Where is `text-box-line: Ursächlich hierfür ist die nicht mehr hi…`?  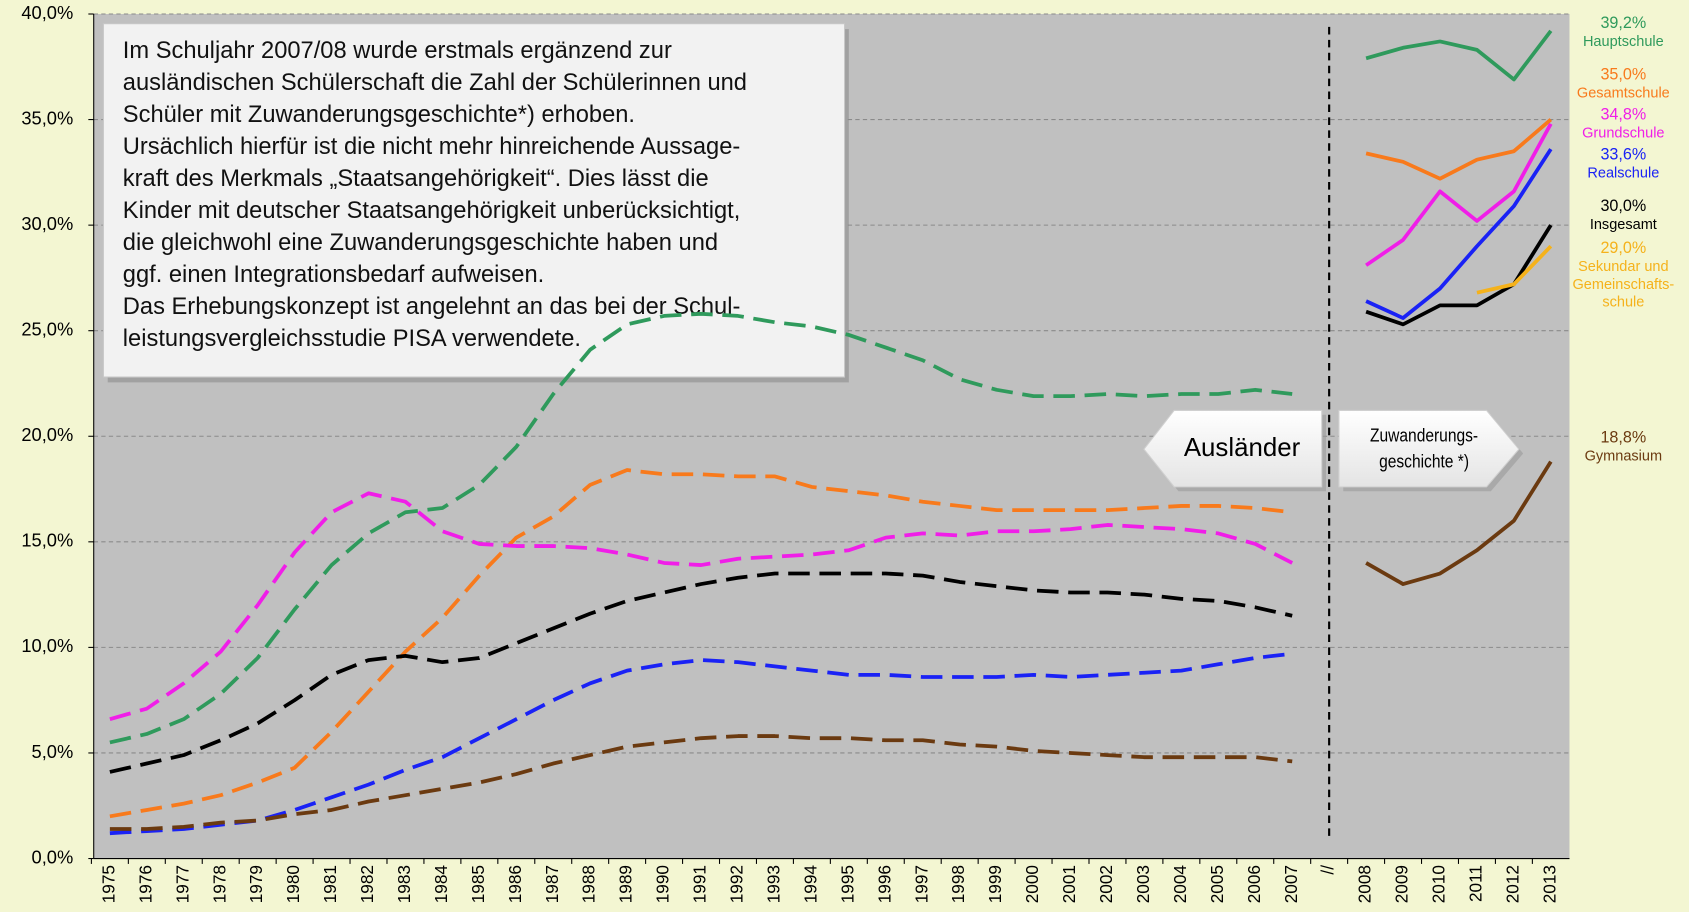 text-box-line: Ursächlich hierfür ist die nicht mehr hi… is located at coordinates (432, 147).